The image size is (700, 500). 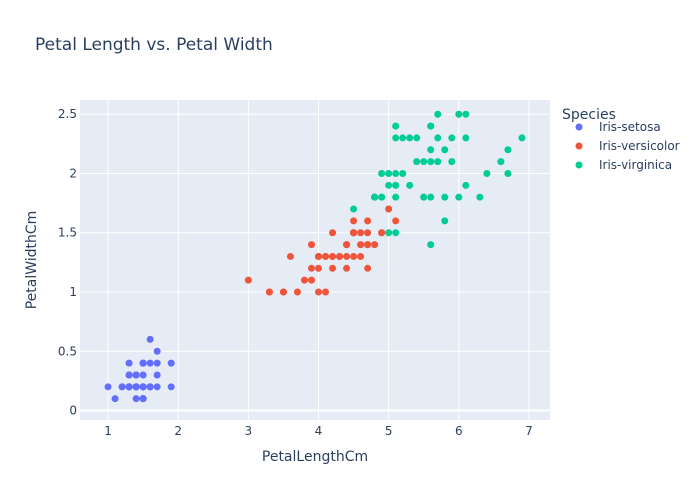 What do you see at coordinates (32, 260) in the screenshot?
I see `y-axis-title: PetalWidthCm` at bounding box center [32, 260].